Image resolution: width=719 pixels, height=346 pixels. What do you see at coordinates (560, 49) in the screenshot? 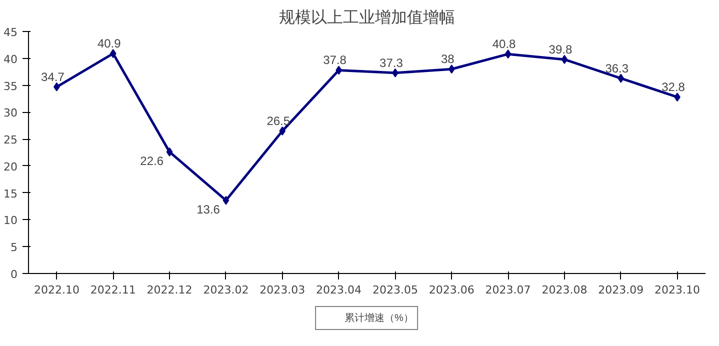
I see `data-label: 39.8` at bounding box center [560, 49].